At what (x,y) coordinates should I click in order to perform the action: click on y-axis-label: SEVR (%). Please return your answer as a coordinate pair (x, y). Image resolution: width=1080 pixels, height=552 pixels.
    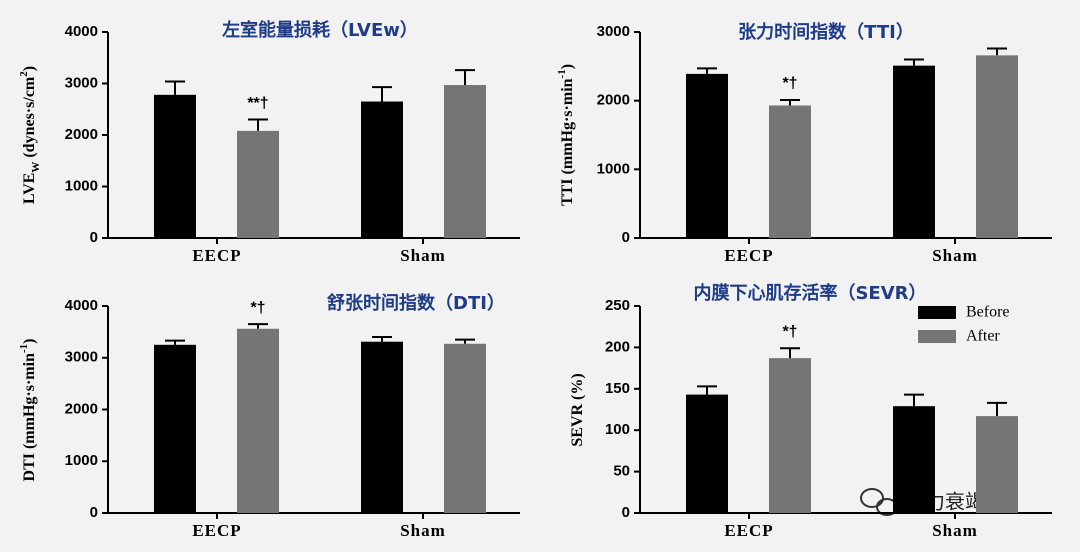
    Looking at the image, I should click on (577, 409).